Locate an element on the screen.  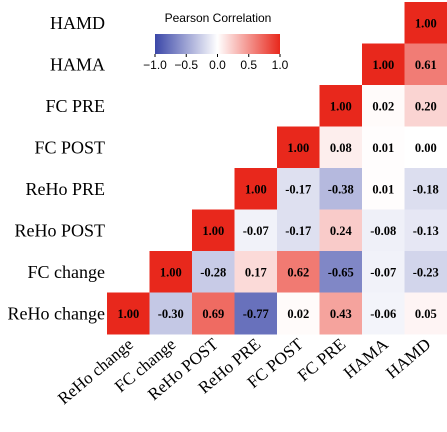
cell-value-label: -0.18 is located at coordinates (426, 189).